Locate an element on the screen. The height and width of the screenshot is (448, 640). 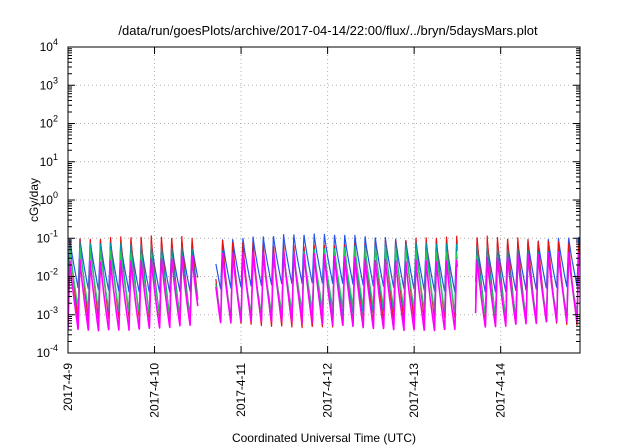
x-tick-label: 2017-4-14 is located at coordinates (501, 390).